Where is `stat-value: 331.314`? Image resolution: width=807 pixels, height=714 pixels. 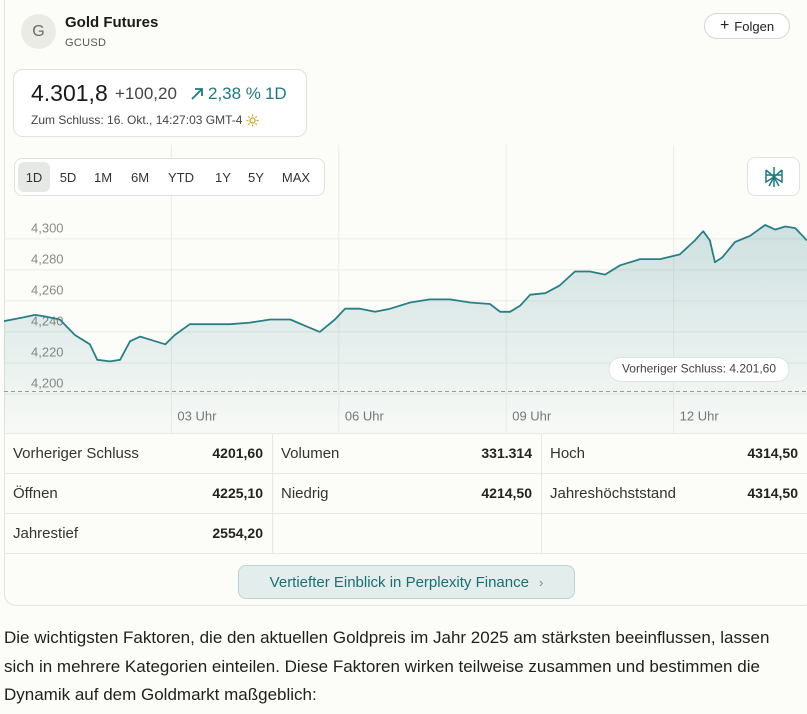
stat-value: 331.314 is located at coordinates (506, 453).